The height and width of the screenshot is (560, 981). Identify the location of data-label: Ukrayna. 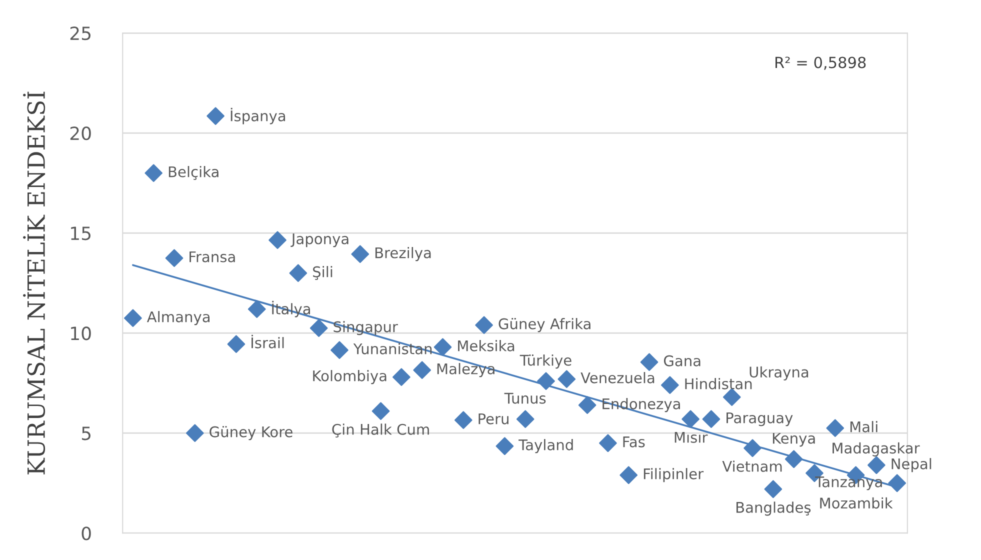
(779, 373).